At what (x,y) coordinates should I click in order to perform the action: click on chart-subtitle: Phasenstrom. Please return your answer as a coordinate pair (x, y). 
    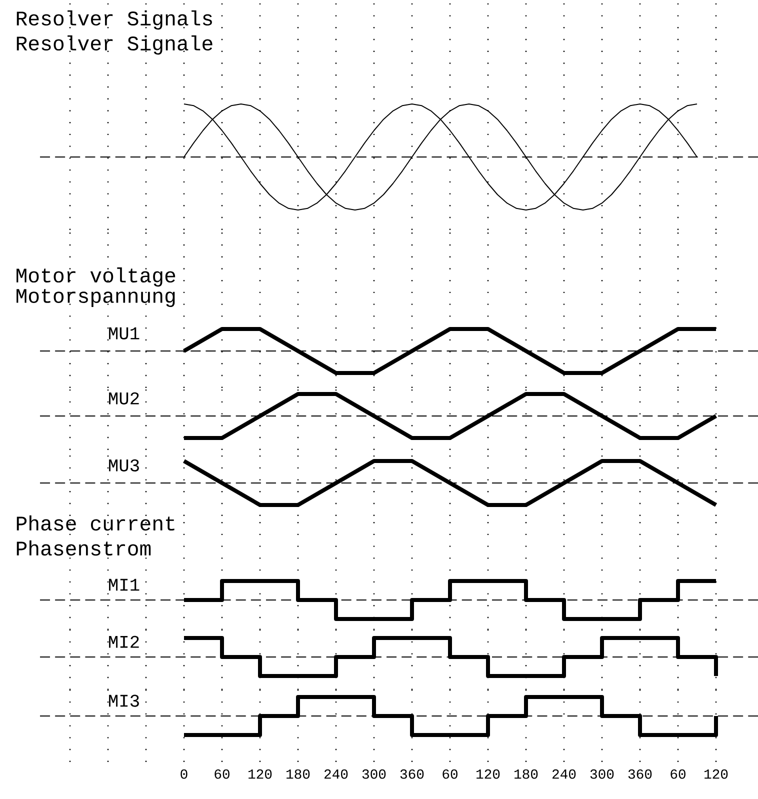
    Looking at the image, I should click on (83, 548).